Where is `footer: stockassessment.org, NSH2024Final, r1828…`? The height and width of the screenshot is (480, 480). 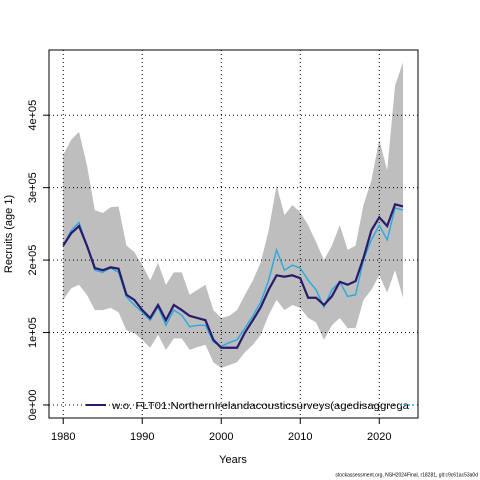 footer: stockassessment.org, NSH2024Final, r1828… is located at coordinates (406, 475).